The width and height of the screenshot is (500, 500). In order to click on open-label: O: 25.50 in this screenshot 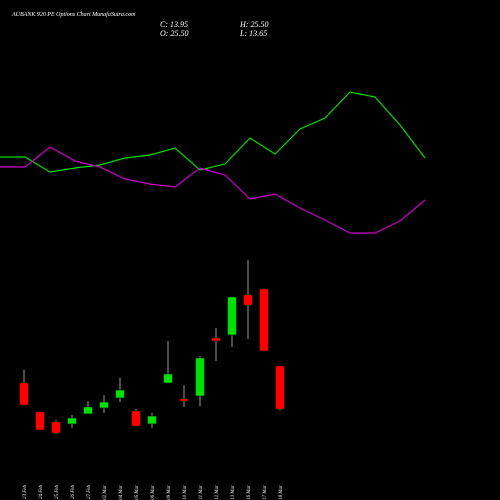, I will do `click(174, 33)`.